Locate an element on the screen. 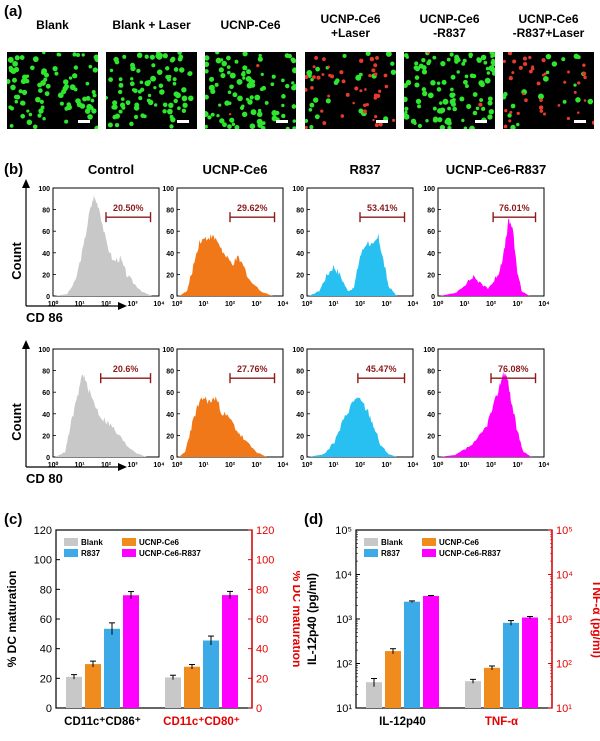 This screenshot has width=600, height=741. legend-label: UCNP-Ce6-R837 is located at coordinates (470, 553).